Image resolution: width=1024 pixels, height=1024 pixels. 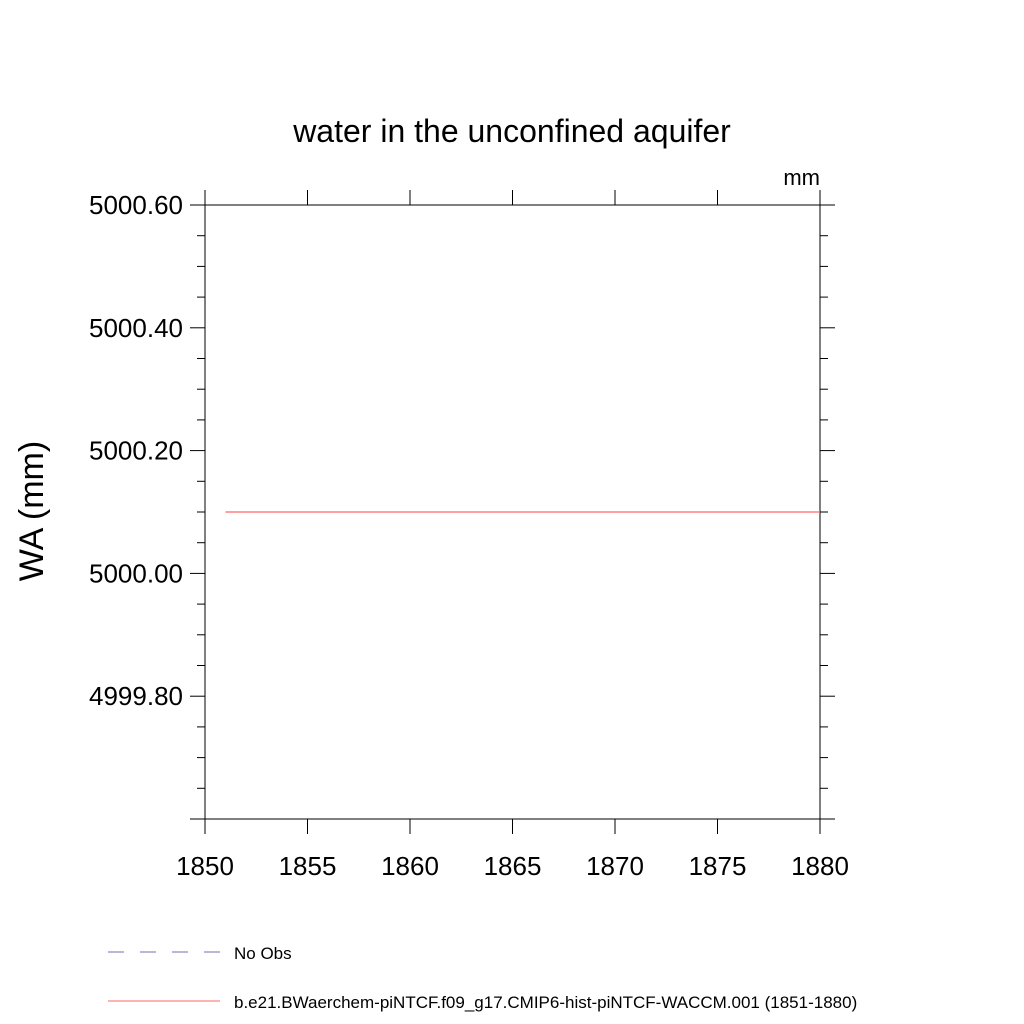 What do you see at coordinates (615, 866) in the screenshot?
I see `x-tick-label: 1870` at bounding box center [615, 866].